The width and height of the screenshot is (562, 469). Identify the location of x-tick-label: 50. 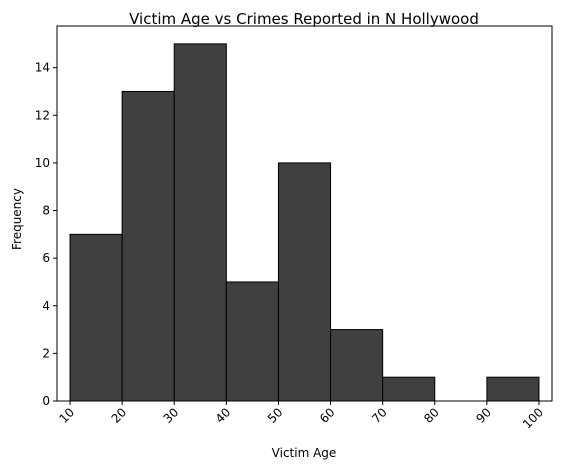
(275, 415).